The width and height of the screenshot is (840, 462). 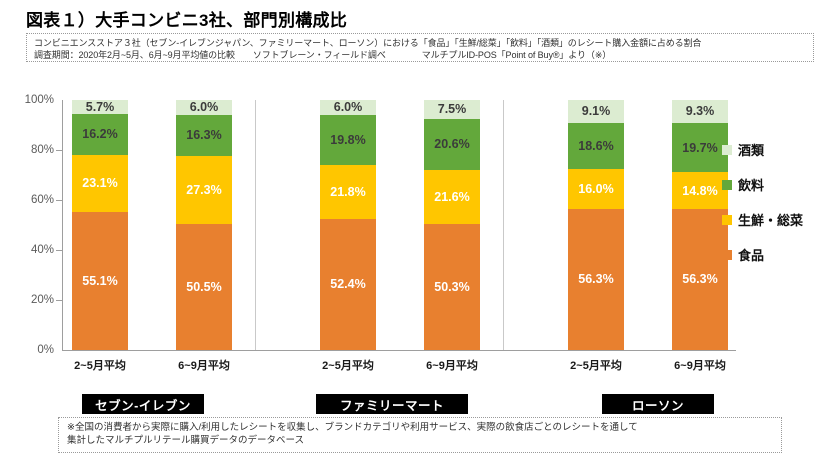 I want to click on legend-item: 食品, so click(x=778, y=254).